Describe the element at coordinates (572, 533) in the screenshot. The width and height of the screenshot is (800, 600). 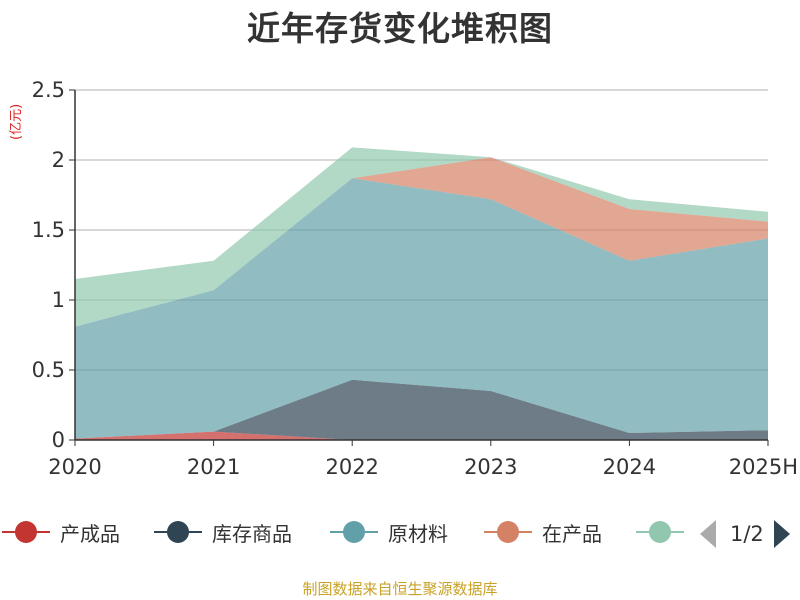
I see `legend-label-3: 在产品` at that location.